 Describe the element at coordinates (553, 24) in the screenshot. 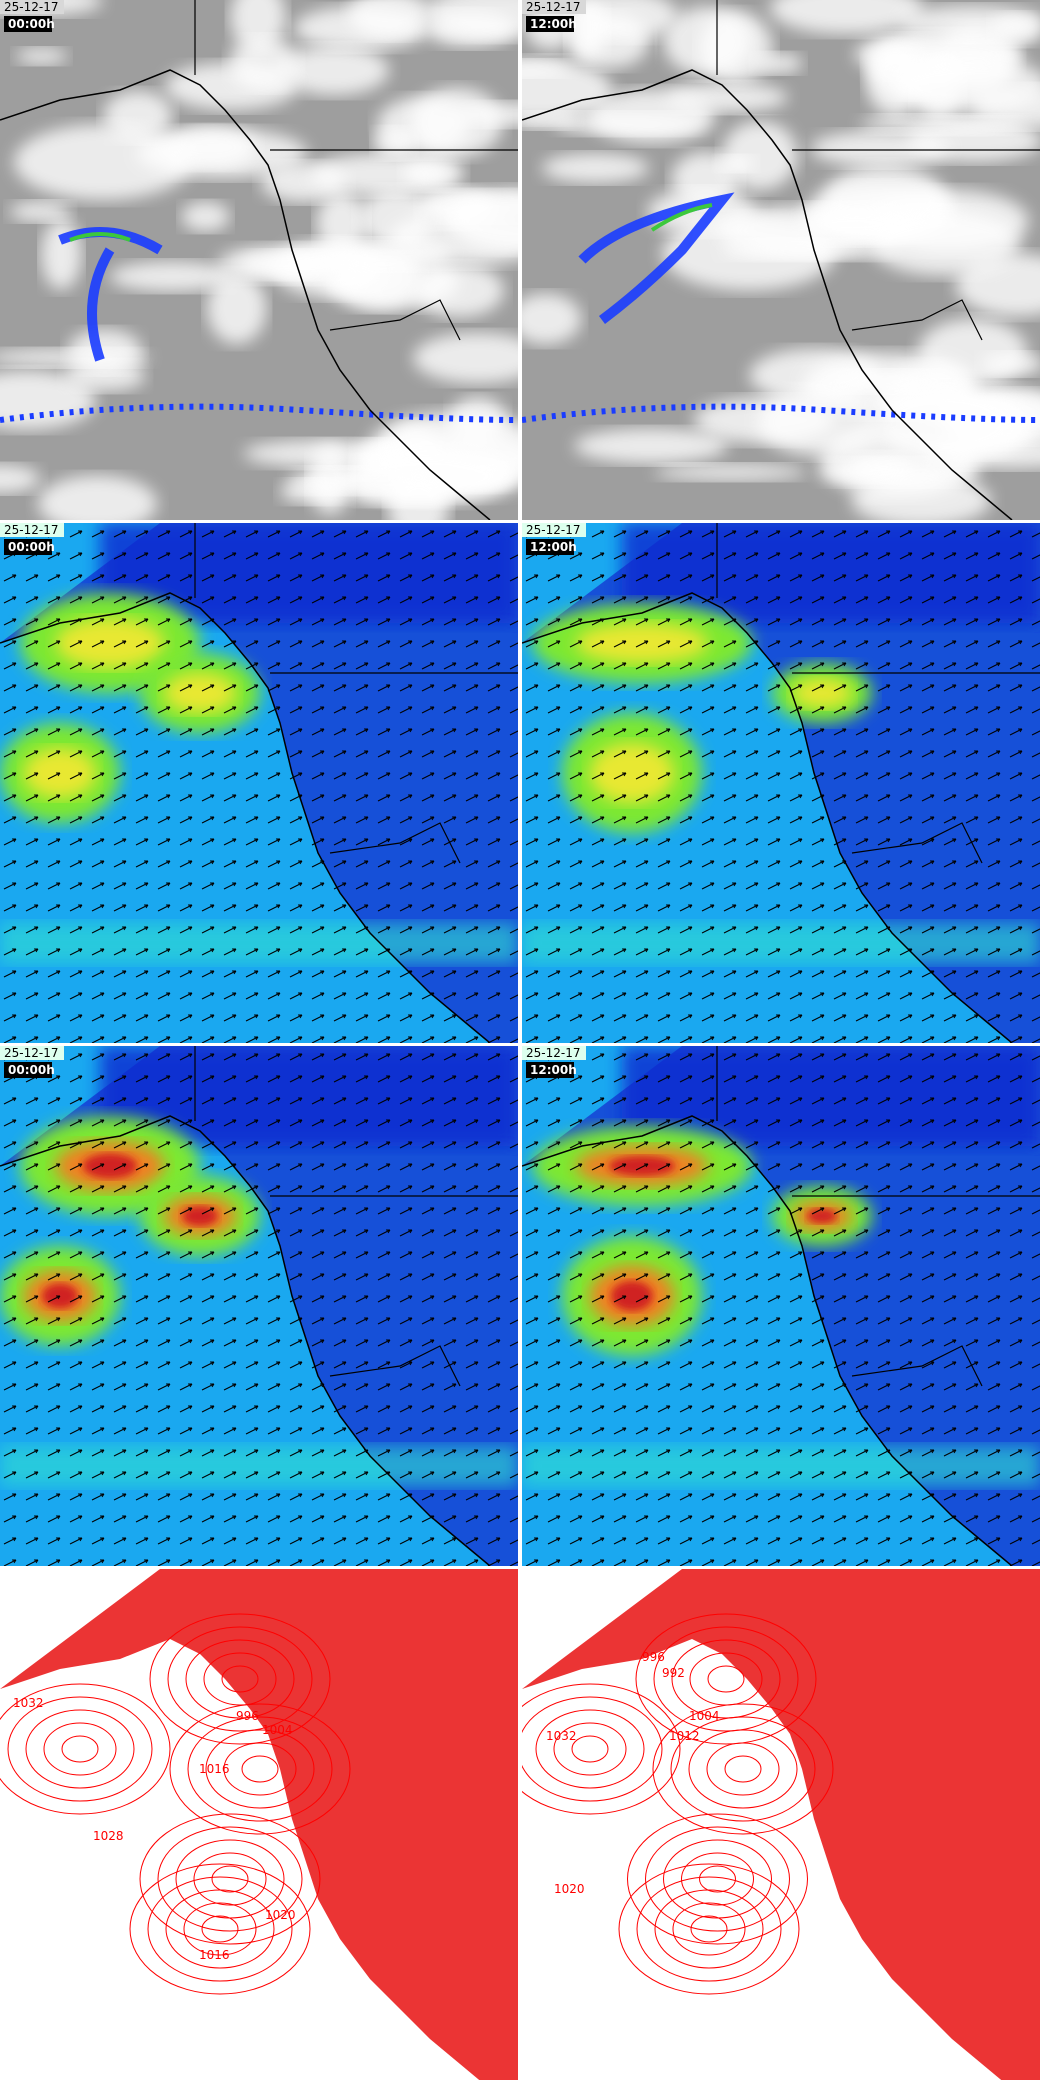

I see `time-label: 12:00h` at that location.